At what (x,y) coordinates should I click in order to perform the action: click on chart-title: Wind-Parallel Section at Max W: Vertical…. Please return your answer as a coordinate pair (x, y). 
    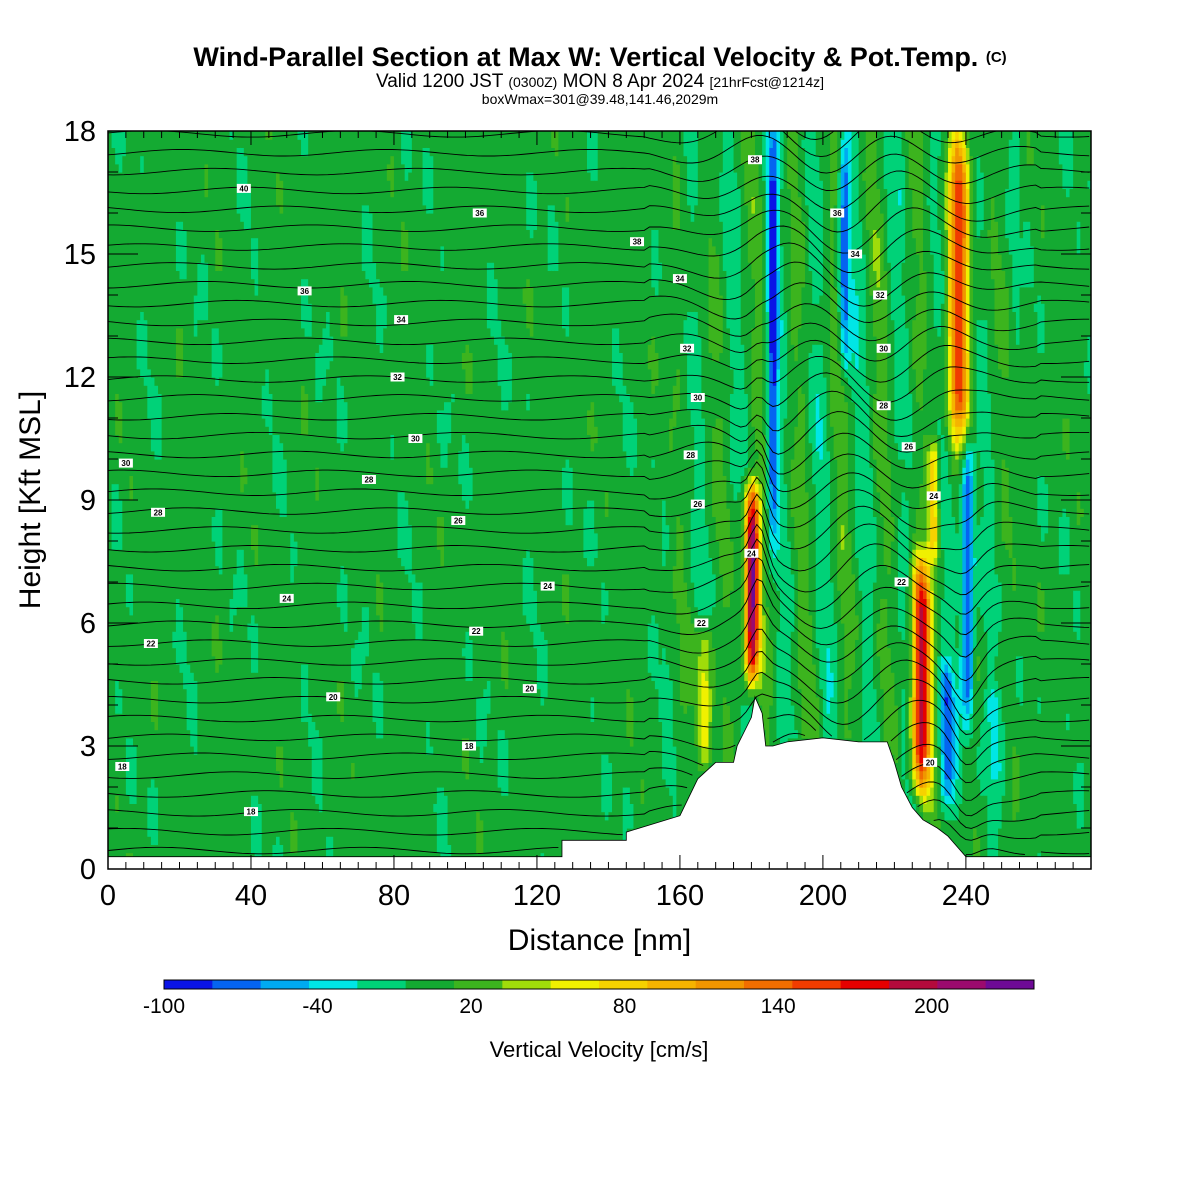
    Looking at the image, I should click on (600, 57).